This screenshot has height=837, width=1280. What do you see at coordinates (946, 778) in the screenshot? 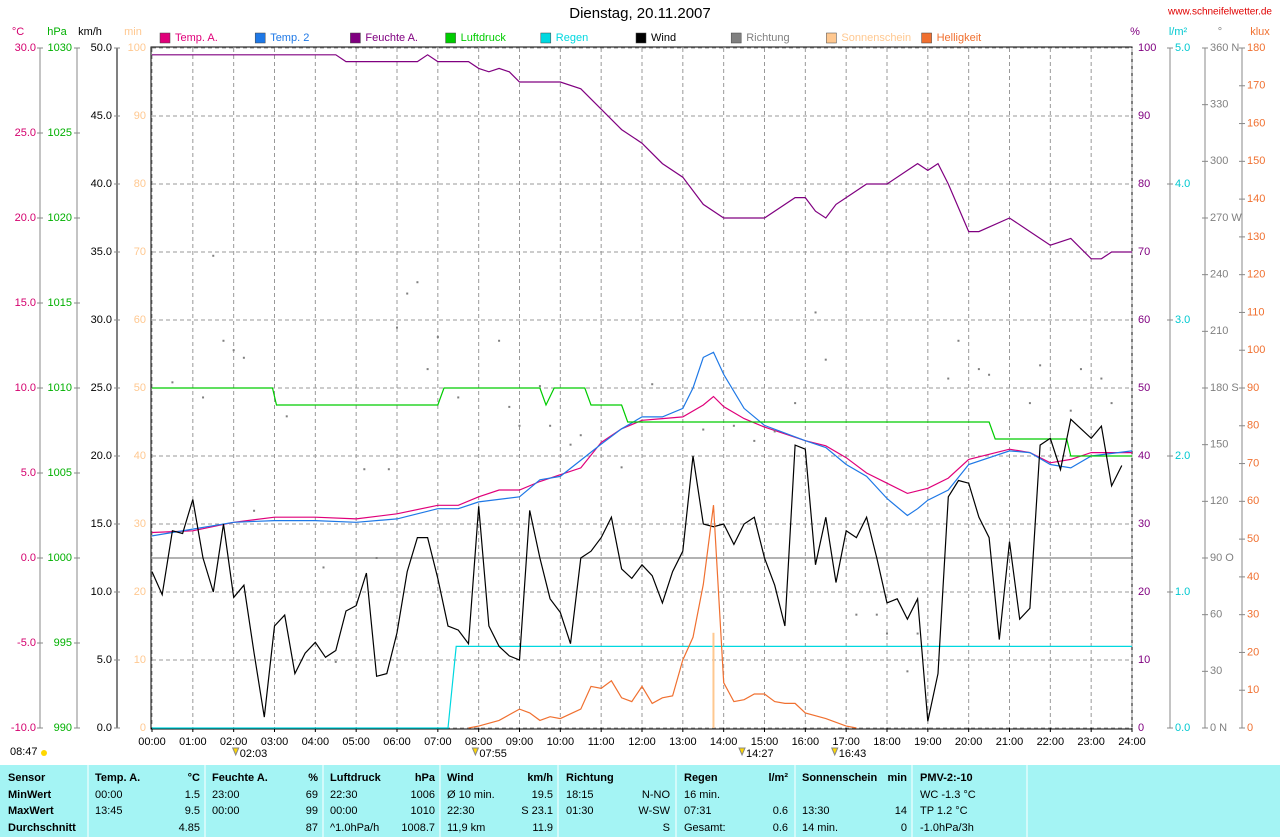
I see `cell: PMV-2:-10` at bounding box center [946, 778].